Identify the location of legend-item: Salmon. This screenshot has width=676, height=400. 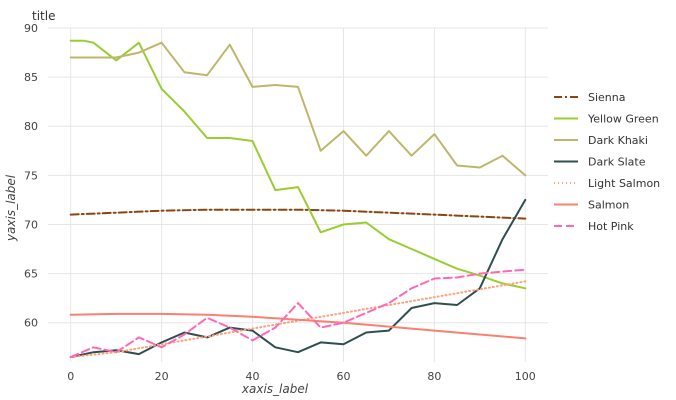
(591, 205).